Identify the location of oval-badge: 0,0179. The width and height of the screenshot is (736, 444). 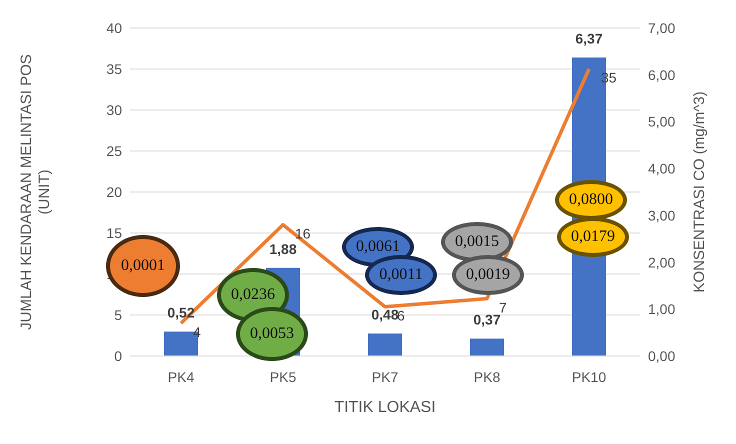
(593, 237).